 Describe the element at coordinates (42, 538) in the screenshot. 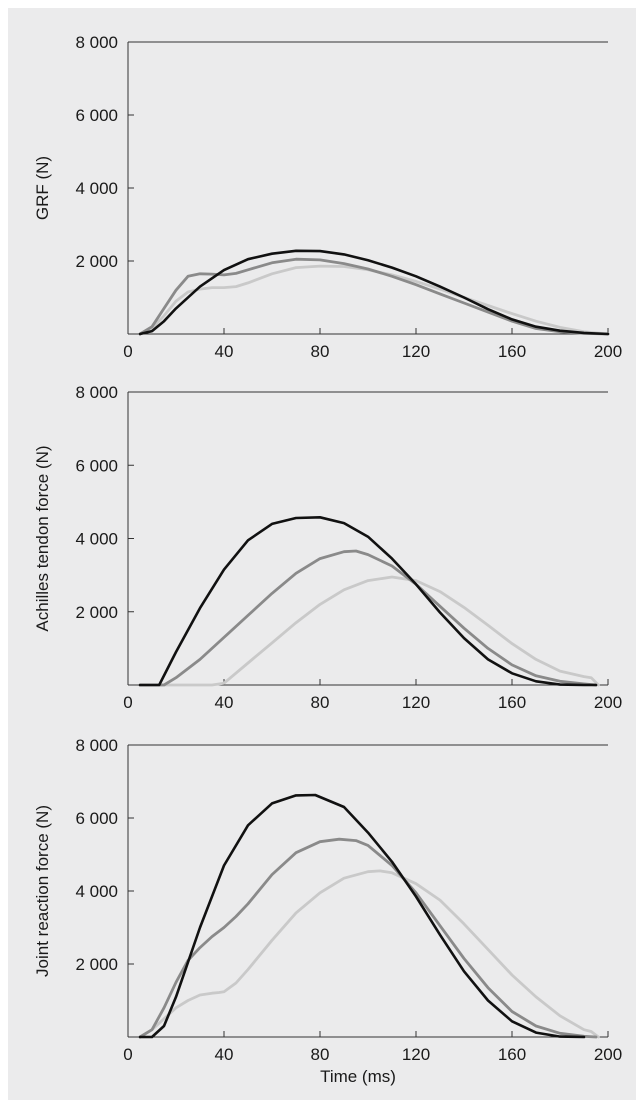

I see `y-axis-label: Achilles tendon force (N)` at that location.